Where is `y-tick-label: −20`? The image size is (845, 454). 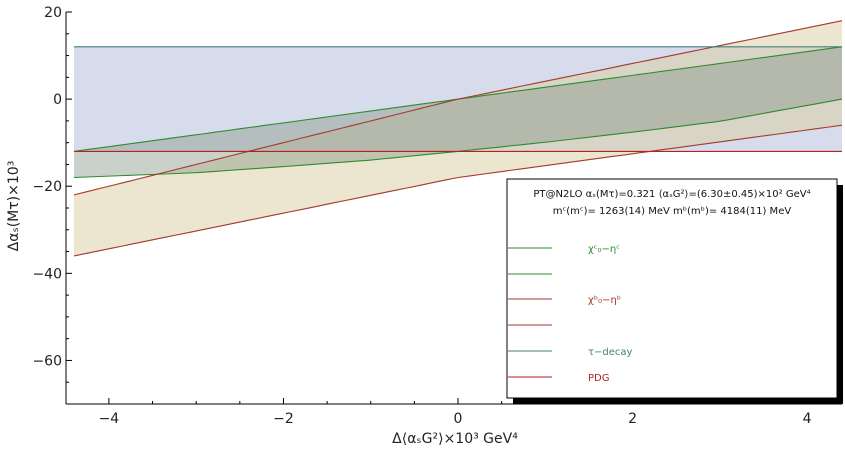 y-tick-label: −20 is located at coordinates (47, 187).